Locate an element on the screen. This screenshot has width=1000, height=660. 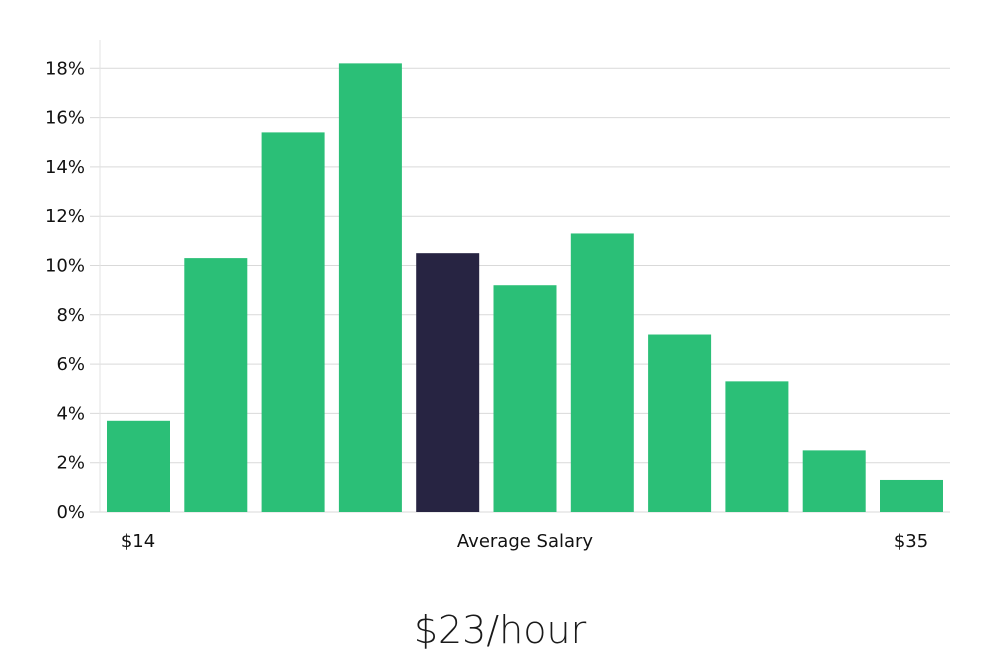
y-tick-label: 8% is located at coordinates (70, 315).